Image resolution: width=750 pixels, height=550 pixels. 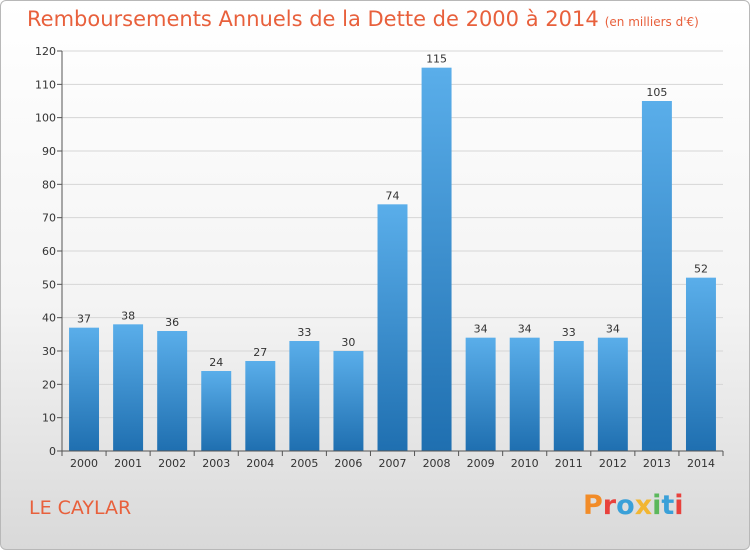 What do you see at coordinates (568, 396) in the screenshot?
I see `bar-2011` at bounding box center [568, 396].